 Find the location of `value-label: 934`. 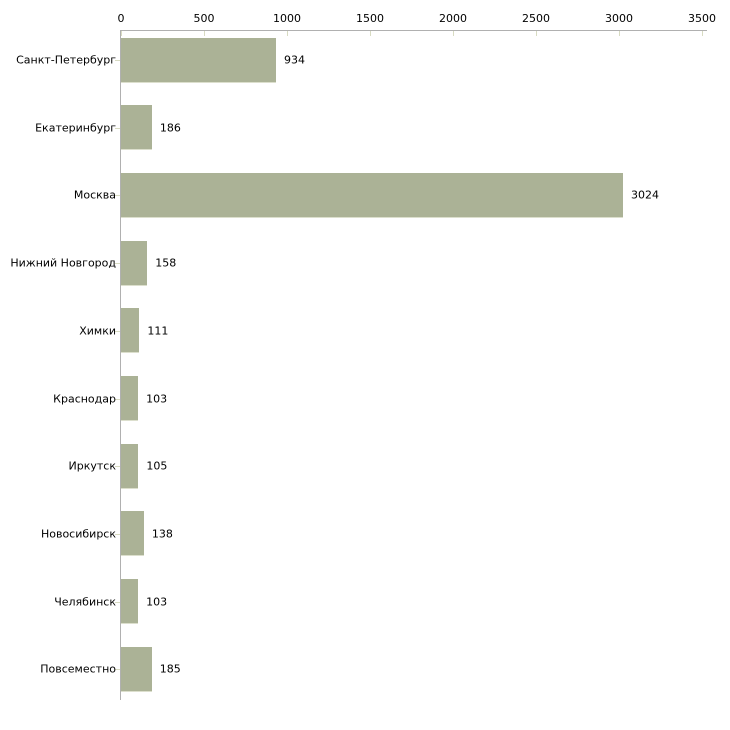

value-label: 934 is located at coordinates (295, 60).